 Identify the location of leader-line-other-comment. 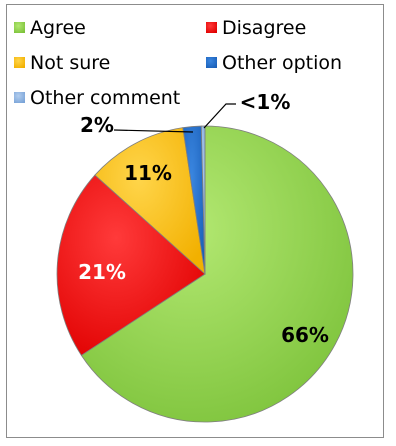
(219, 116).